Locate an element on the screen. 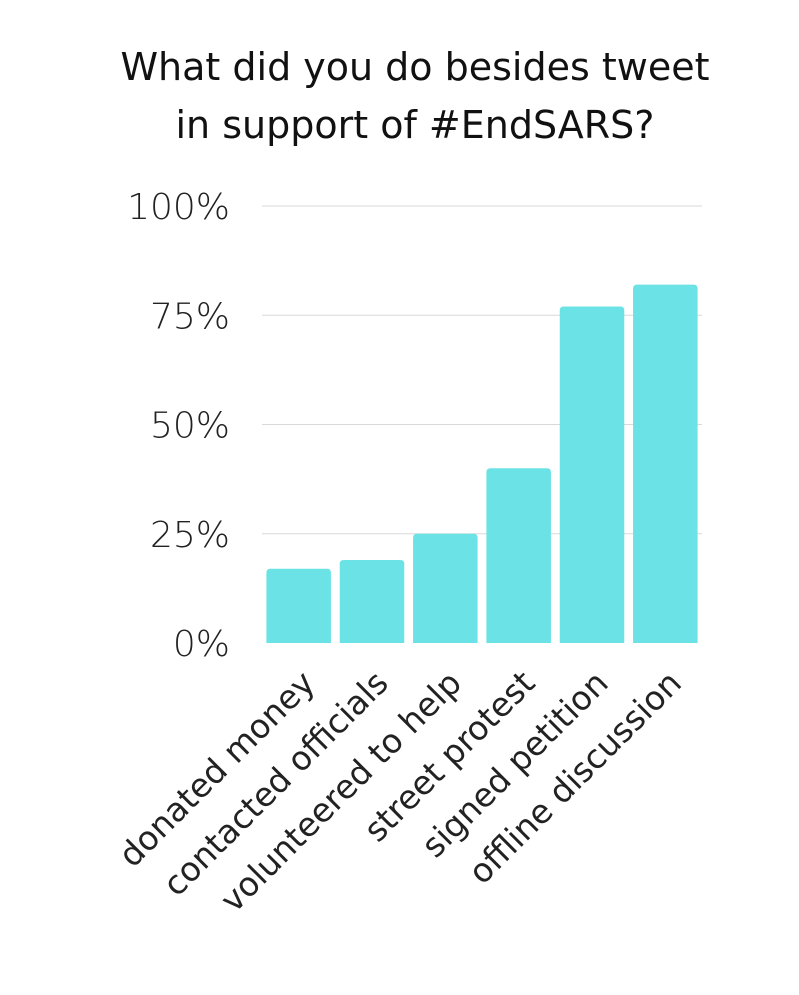 This screenshot has height=995, width=799. y-tick-label: 75% is located at coordinates (190, 316).